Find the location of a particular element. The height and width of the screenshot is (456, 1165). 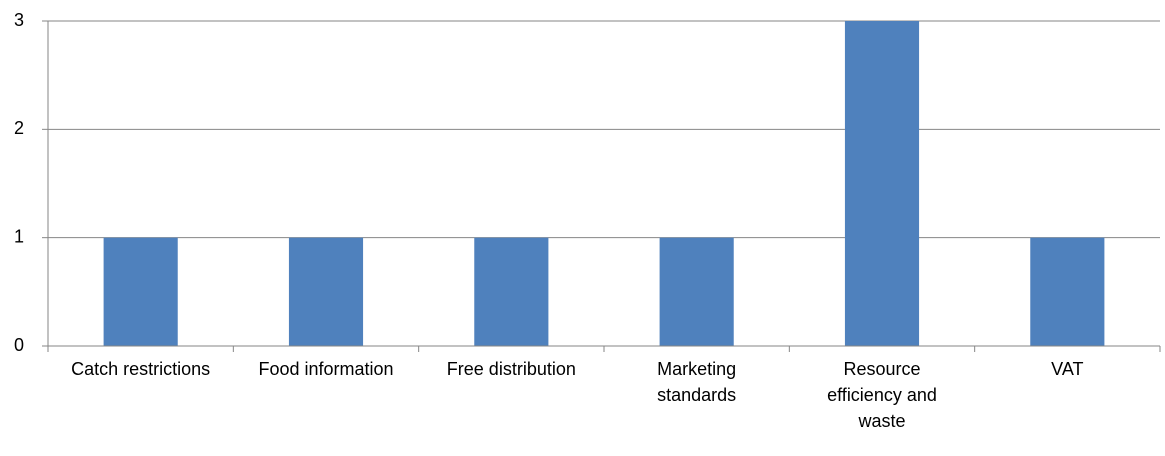

x-tick-label: Marketing standards is located at coordinates (697, 382).